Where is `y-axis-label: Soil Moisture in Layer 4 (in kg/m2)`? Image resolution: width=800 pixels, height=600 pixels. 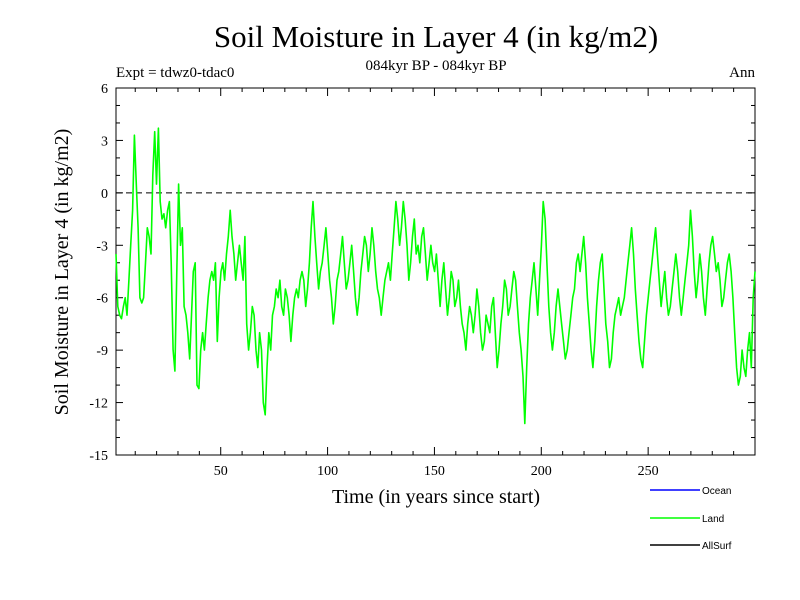 y-axis-label: Soil Moisture in Layer 4 (in kg/m2) is located at coordinates (62, 272).